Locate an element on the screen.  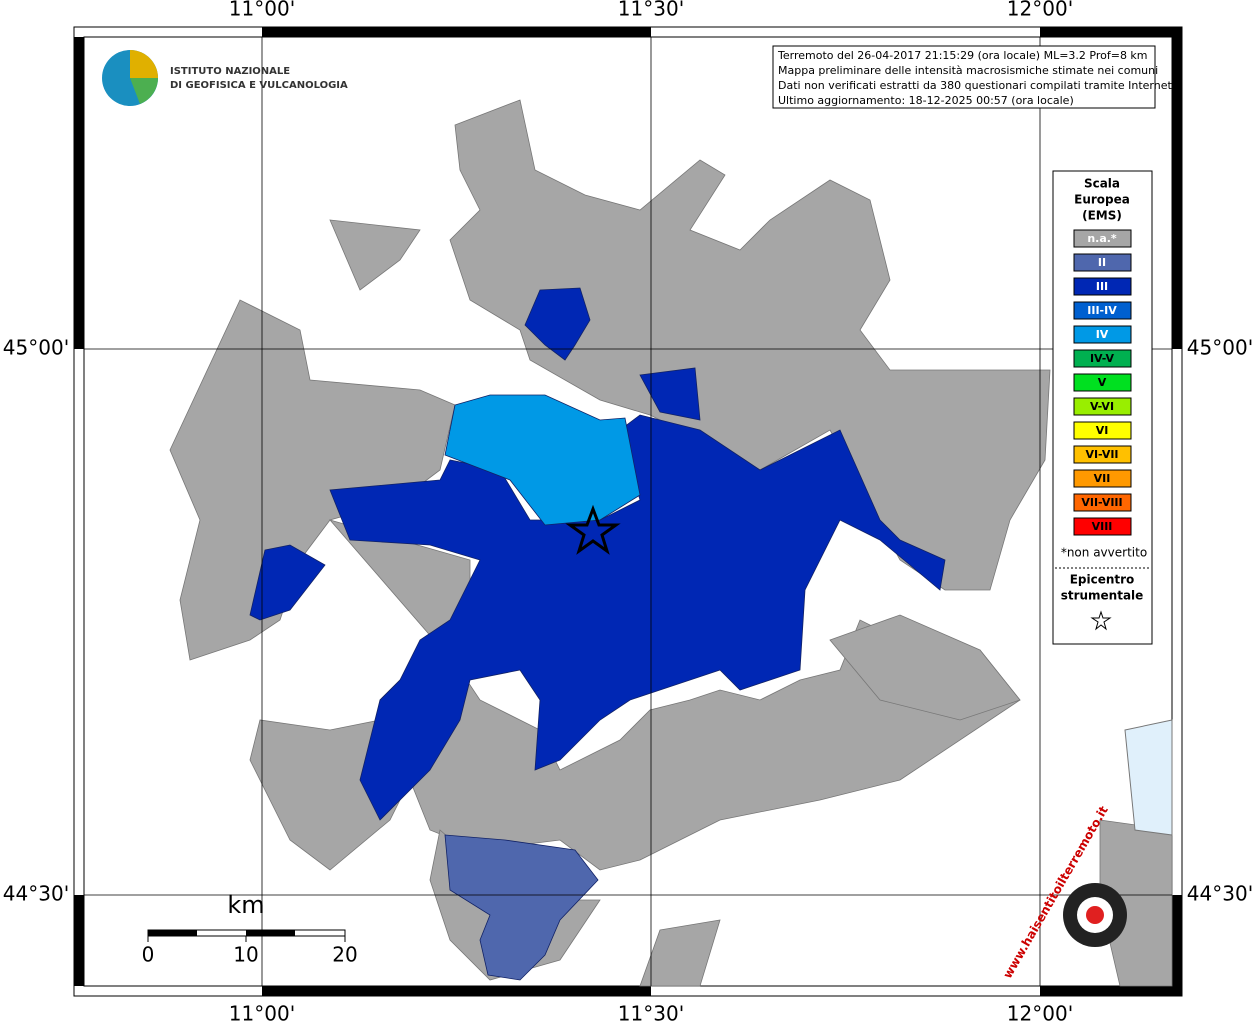
legend-label: III is located at coordinates (1102, 286).